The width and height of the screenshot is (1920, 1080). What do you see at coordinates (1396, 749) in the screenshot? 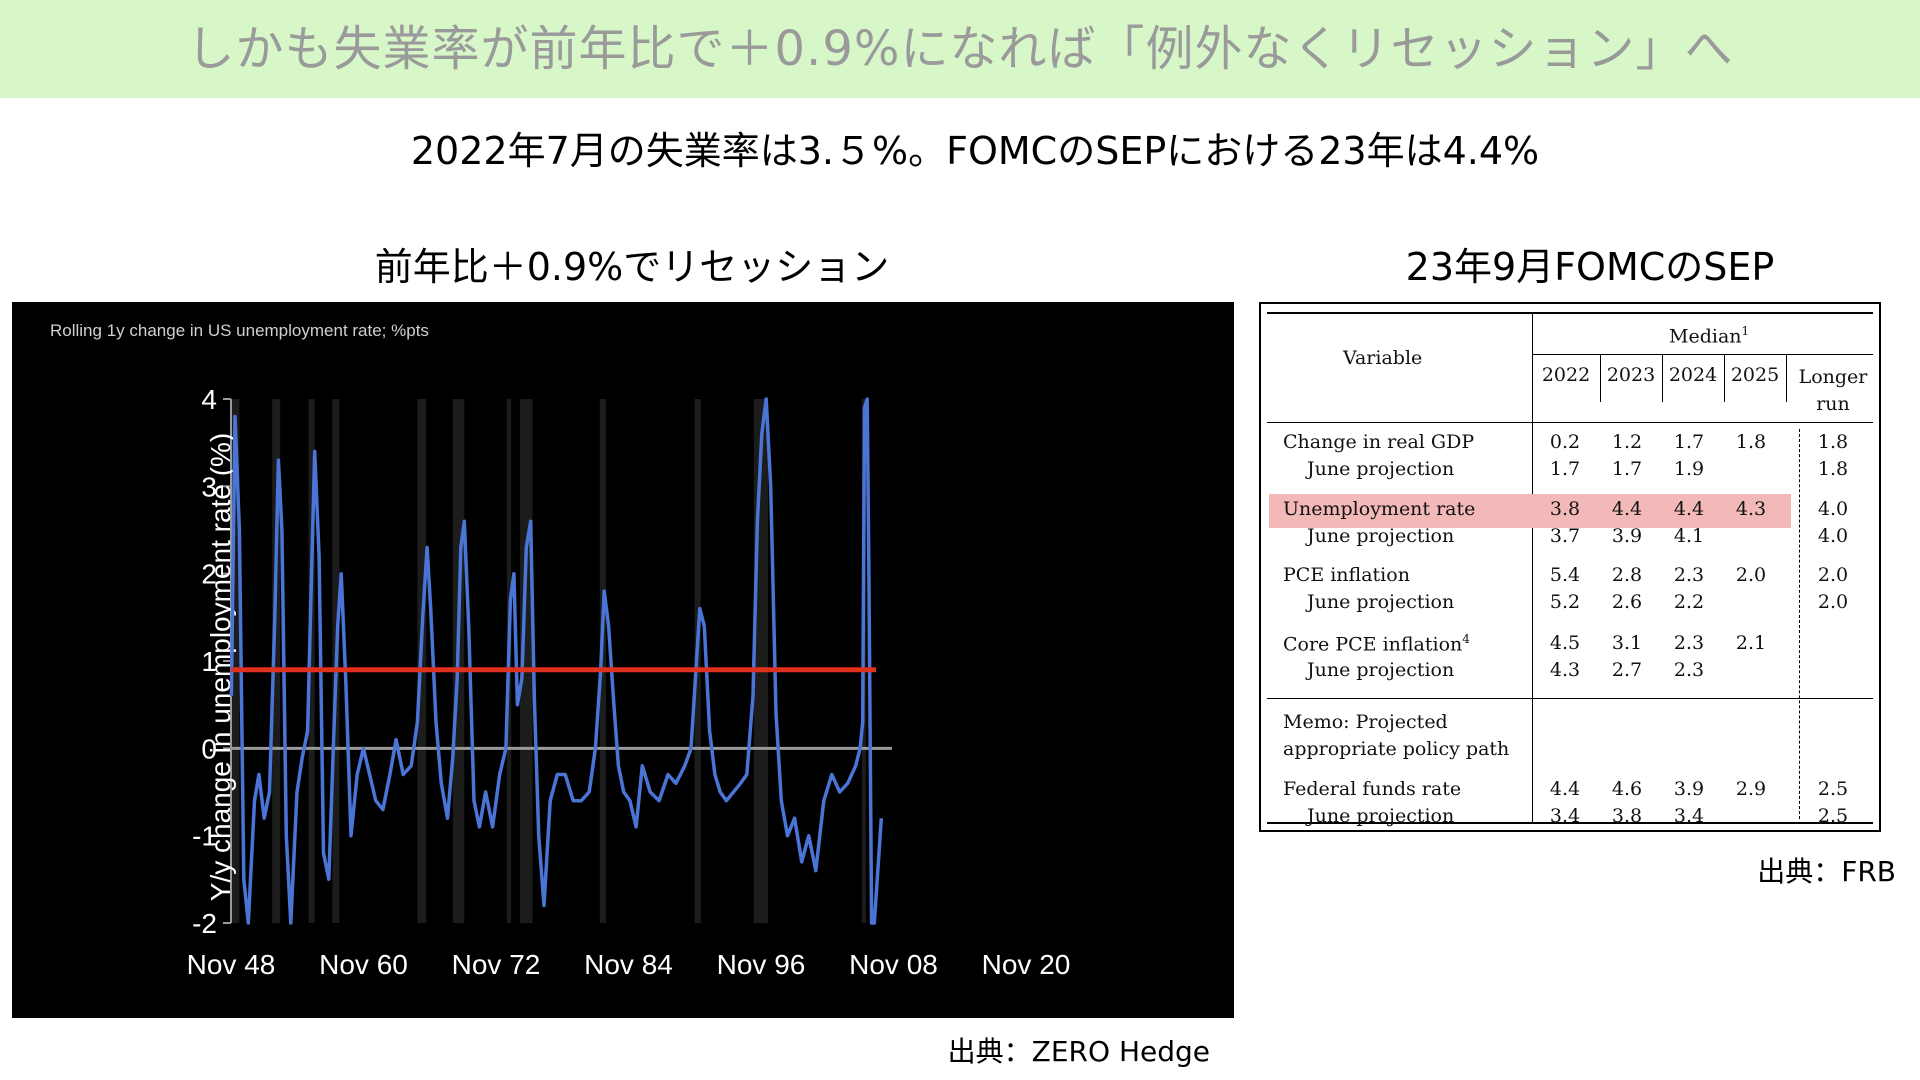
I see `memo-label-line2: appropriate policy path` at bounding box center [1396, 749].